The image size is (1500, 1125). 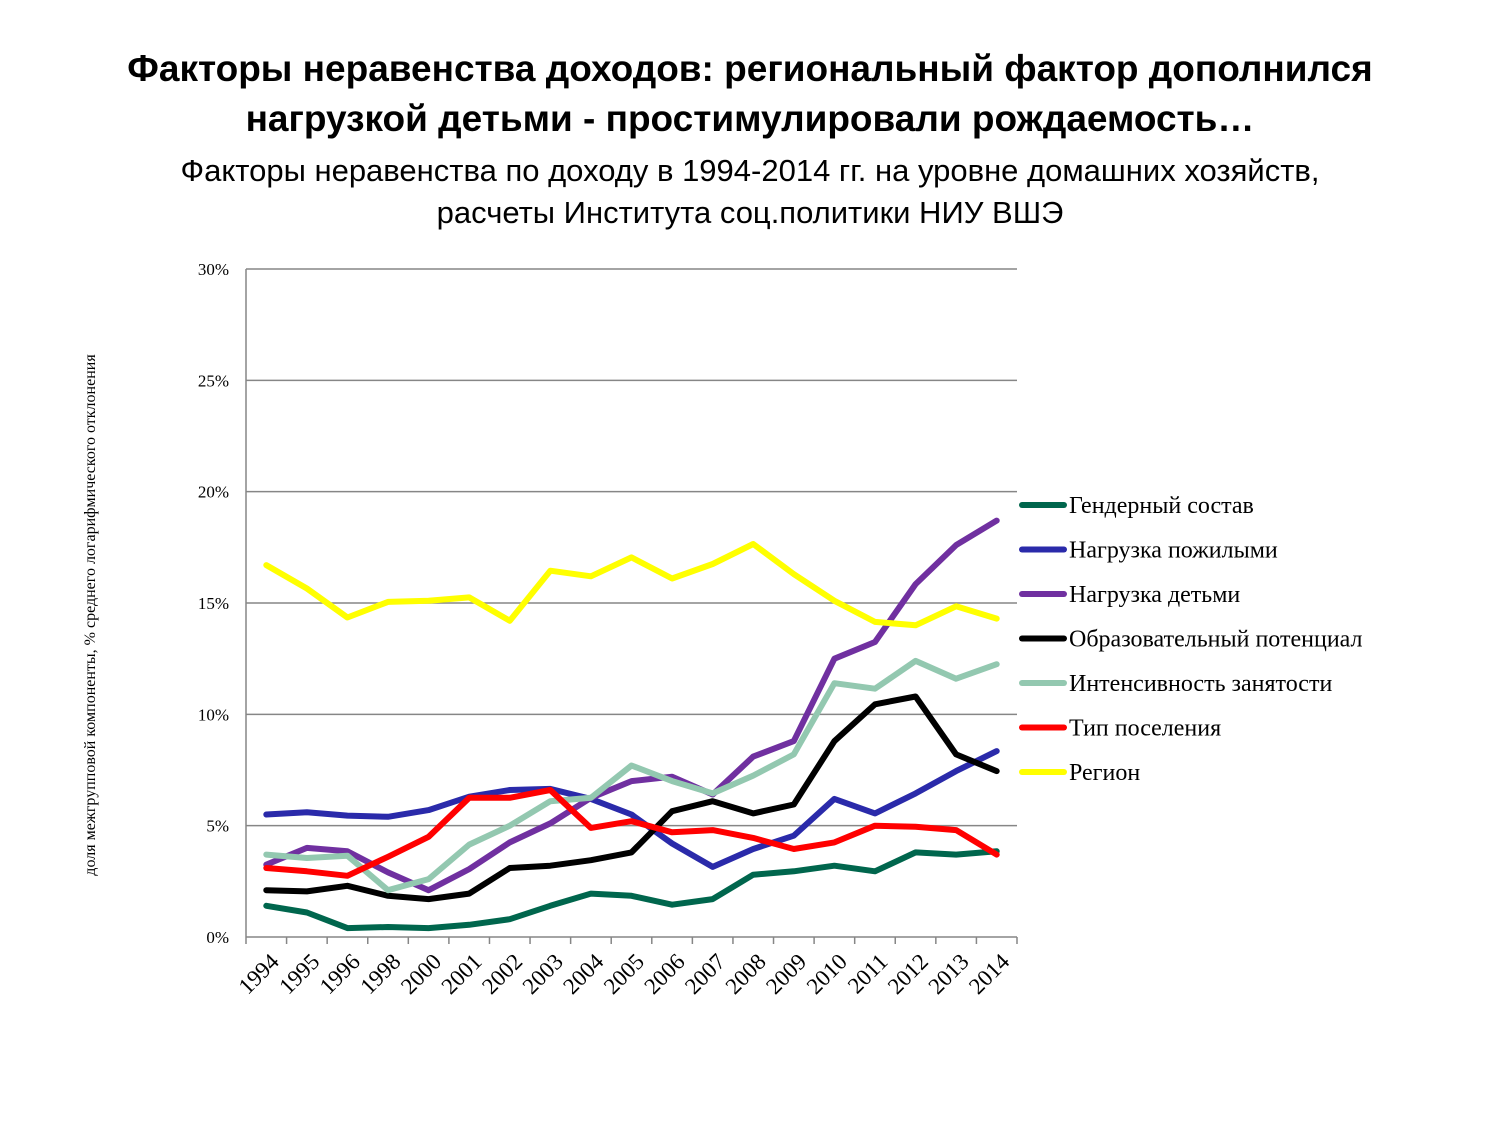 I want to click on y-tick-label: 10%, so click(x=213, y=714).